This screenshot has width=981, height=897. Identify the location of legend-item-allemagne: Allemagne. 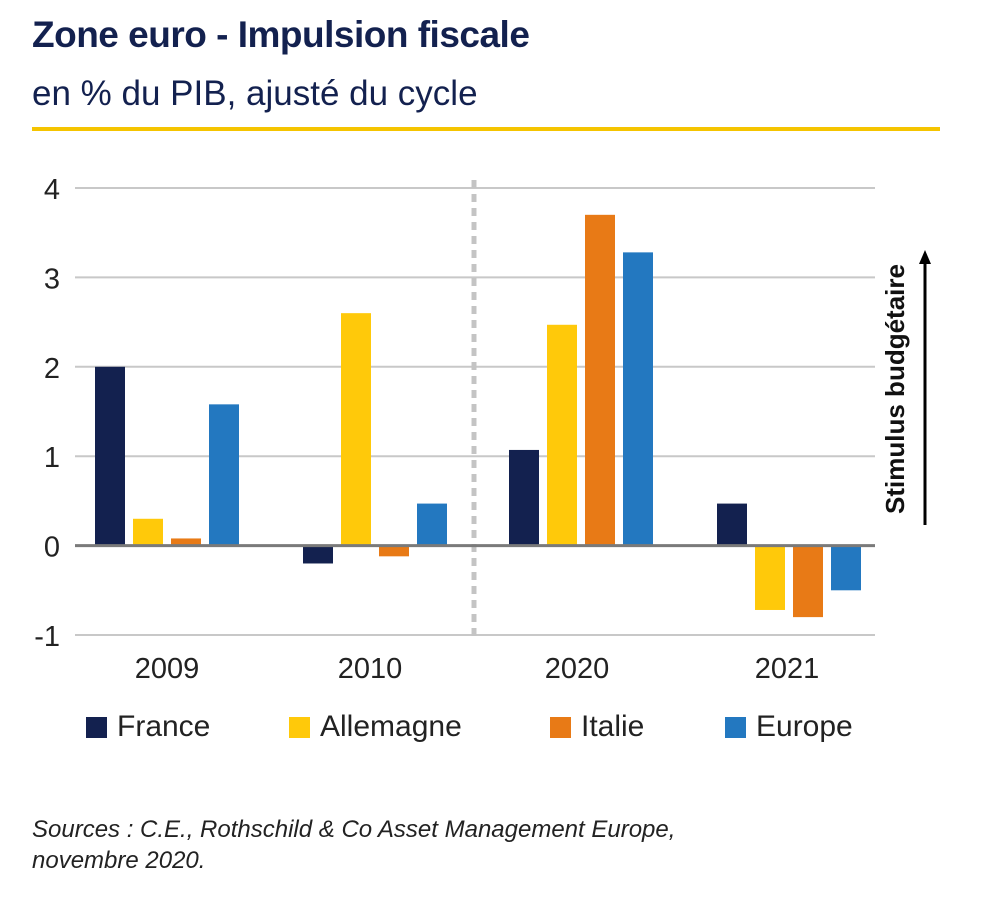
(375, 727).